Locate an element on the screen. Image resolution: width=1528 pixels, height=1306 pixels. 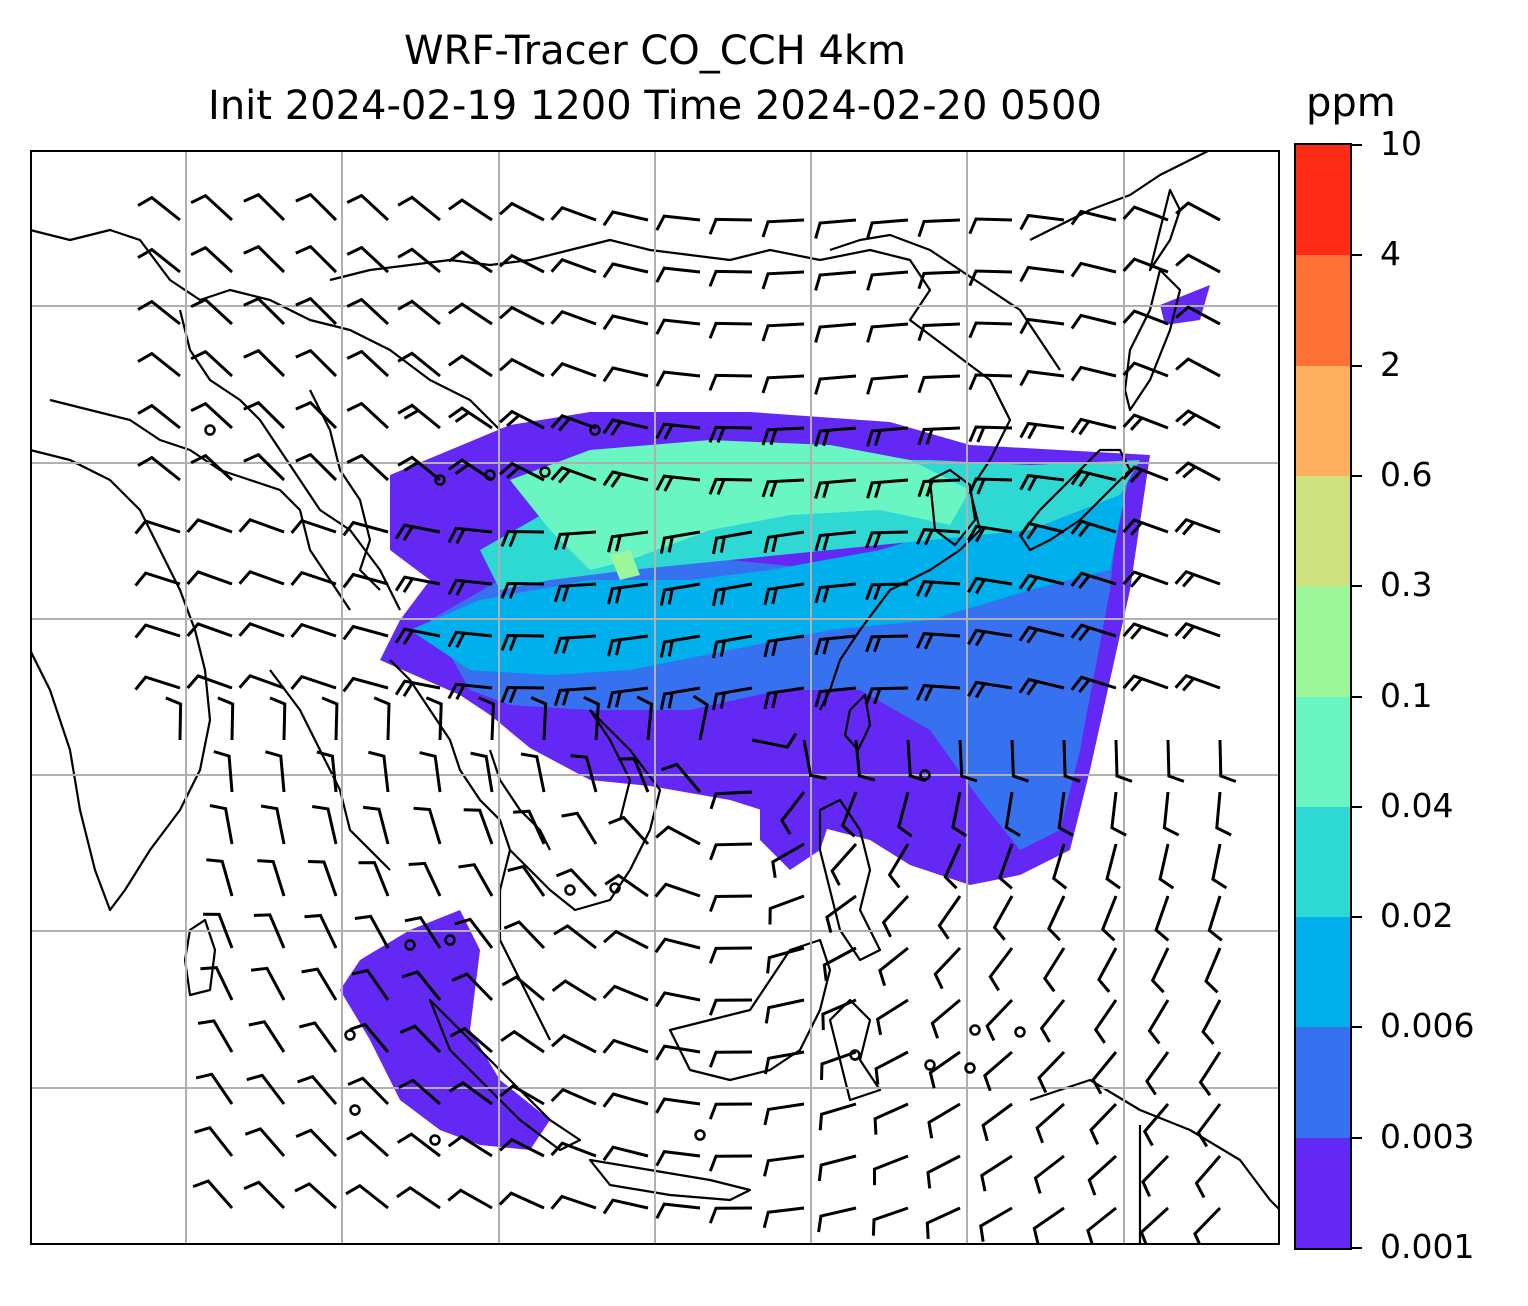
coast-taiwan is located at coordinates (857, 722).